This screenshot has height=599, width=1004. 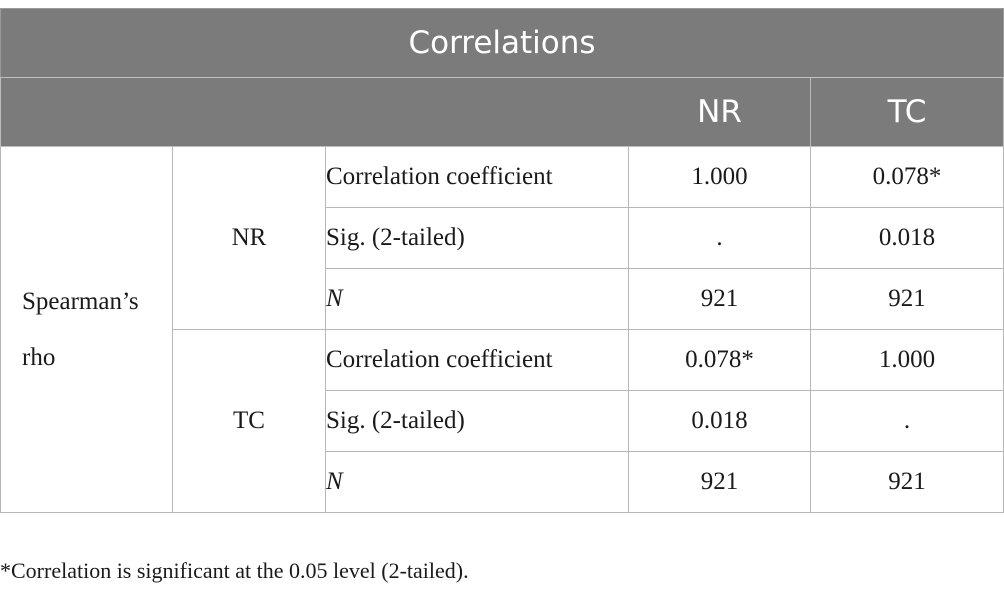 What do you see at coordinates (80, 329) in the screenshot?
I see `method-label: Spearman’s rho` at bounding box center [80, 329].